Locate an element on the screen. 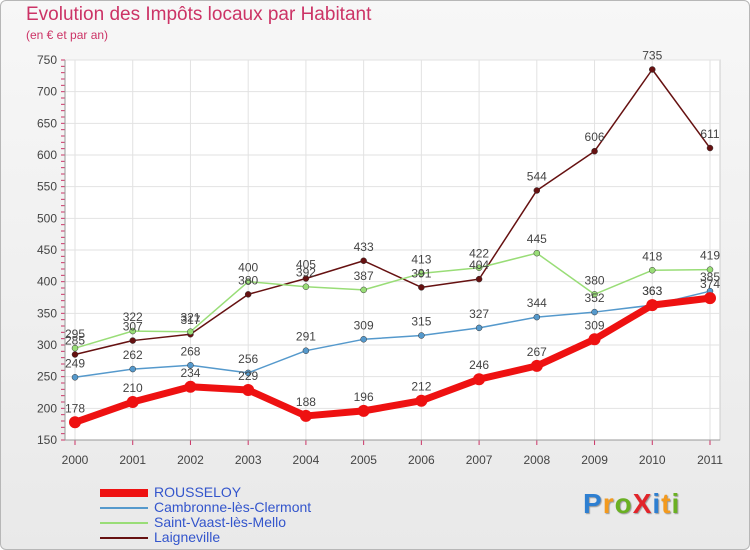 The image size is (750, 550). data-label-rousseloy: 374 is located at coordinates (710, 284).